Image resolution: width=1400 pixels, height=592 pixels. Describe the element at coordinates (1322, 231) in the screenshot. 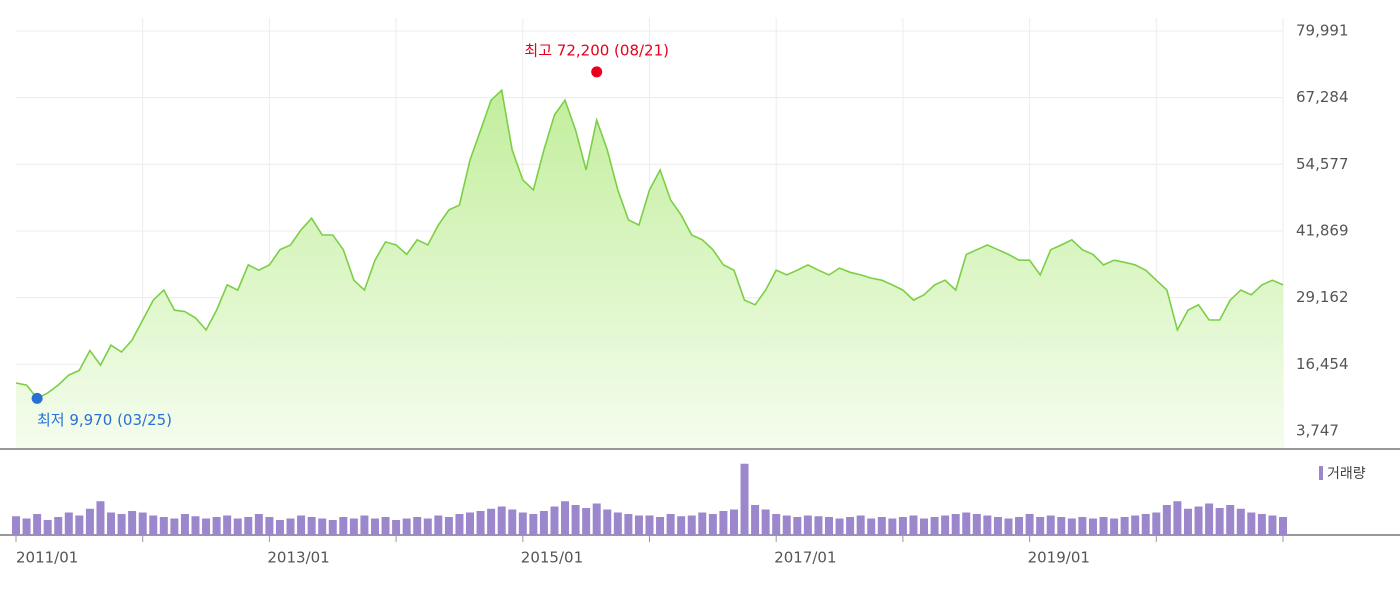

I see `y-tick-label: 41,869` at that location.